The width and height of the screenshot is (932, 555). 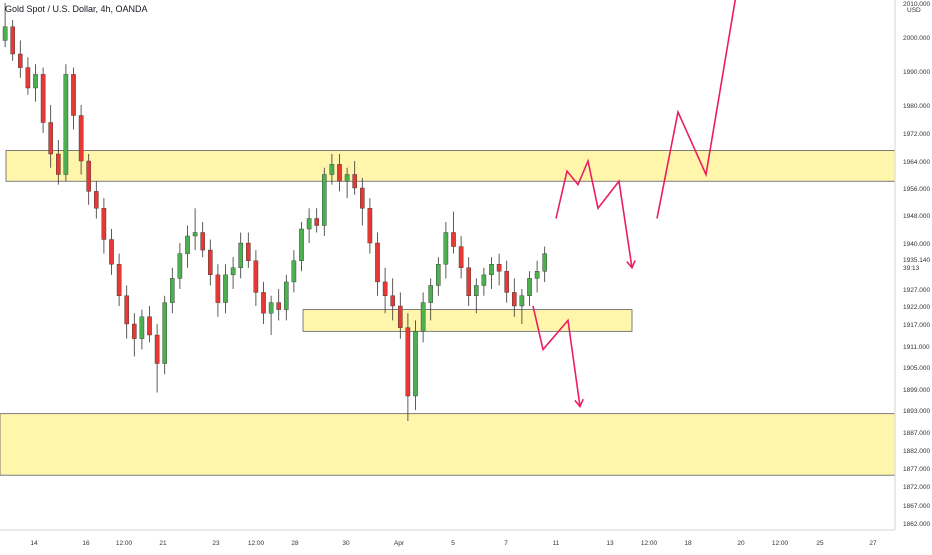 What do you see at coordinates (453, 543) in the screenshot?
I see `x-tick-label: 5` at bounding box center [453, 543].